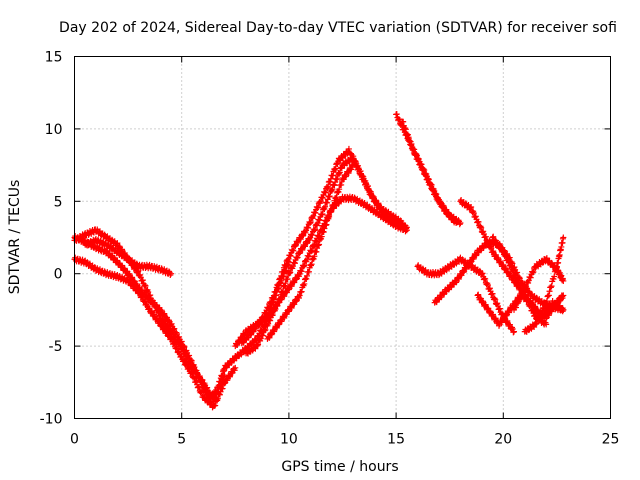 Image resolution: width=640 pixels, height=480 pixels. What do you see at coordinates (74, 440) in the screenshot?
I see `x-tick-label: 0` at bounding box center [74, 440].